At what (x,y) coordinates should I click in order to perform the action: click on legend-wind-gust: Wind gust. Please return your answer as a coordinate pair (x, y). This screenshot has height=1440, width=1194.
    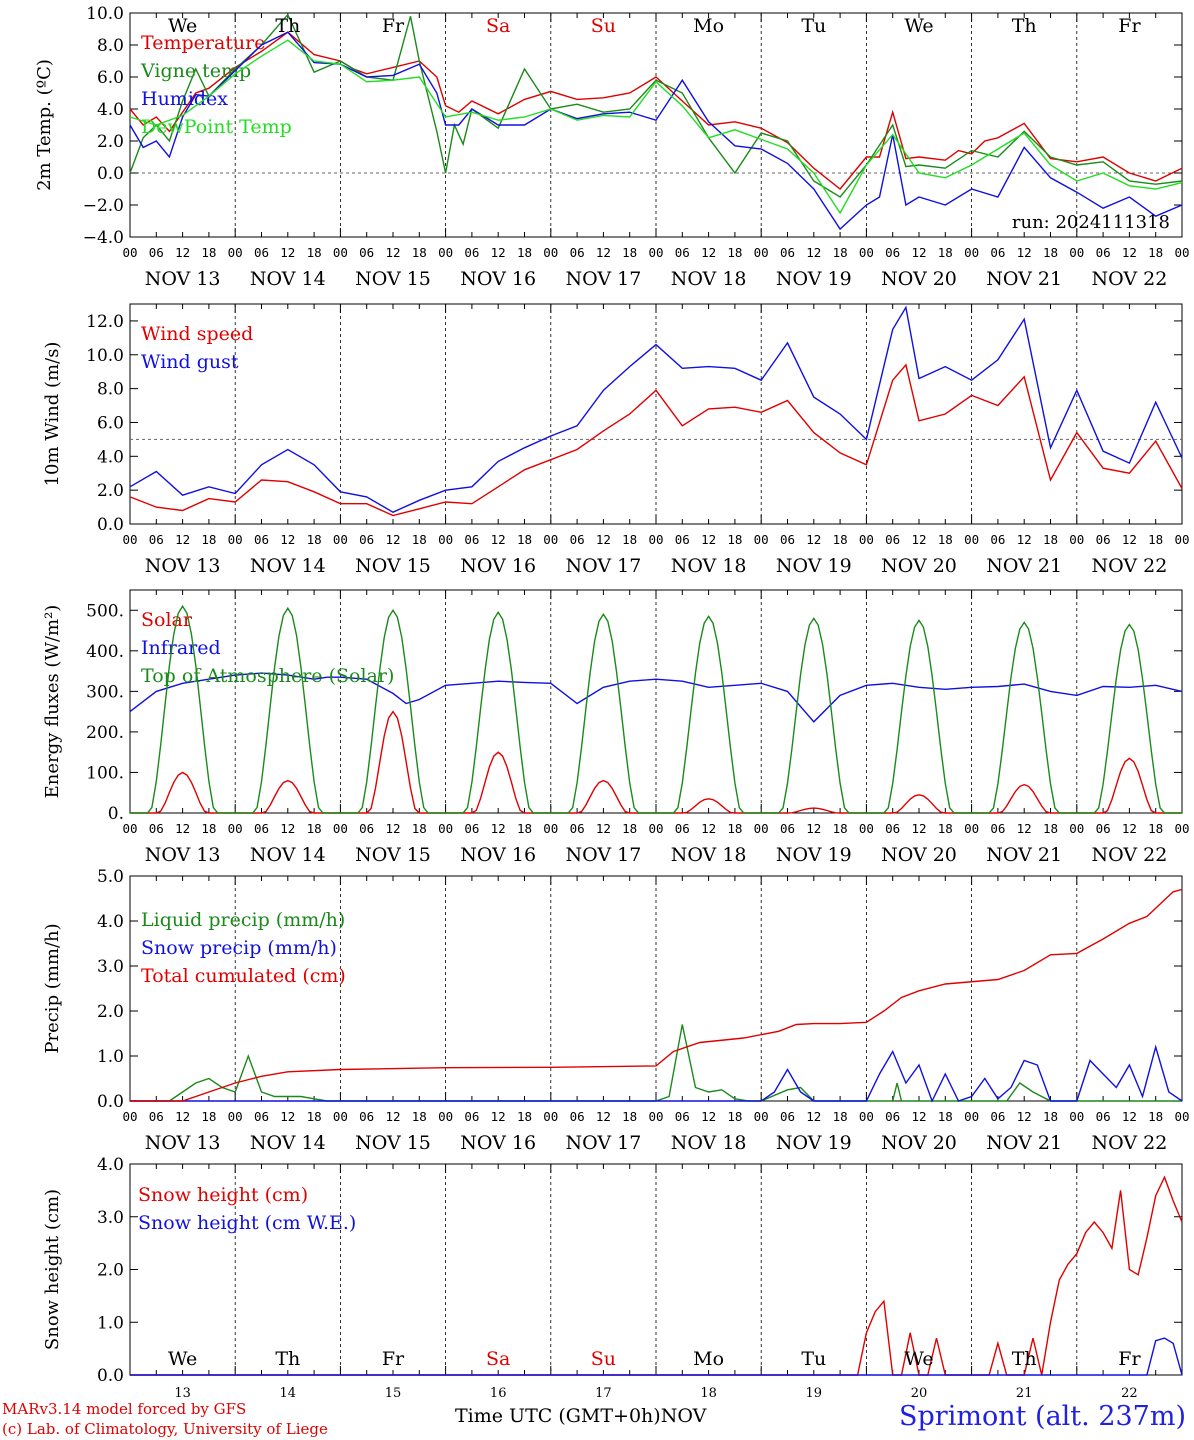
    Looking at the image, I should click on (190, 362).